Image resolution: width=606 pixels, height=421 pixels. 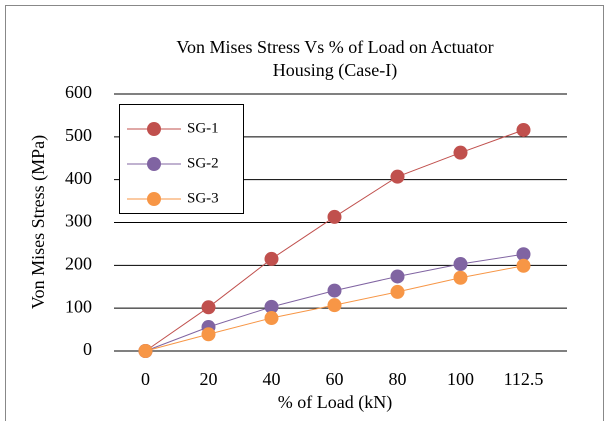 I want to click on legend-label: SG-2, so click(x=203, y=163).